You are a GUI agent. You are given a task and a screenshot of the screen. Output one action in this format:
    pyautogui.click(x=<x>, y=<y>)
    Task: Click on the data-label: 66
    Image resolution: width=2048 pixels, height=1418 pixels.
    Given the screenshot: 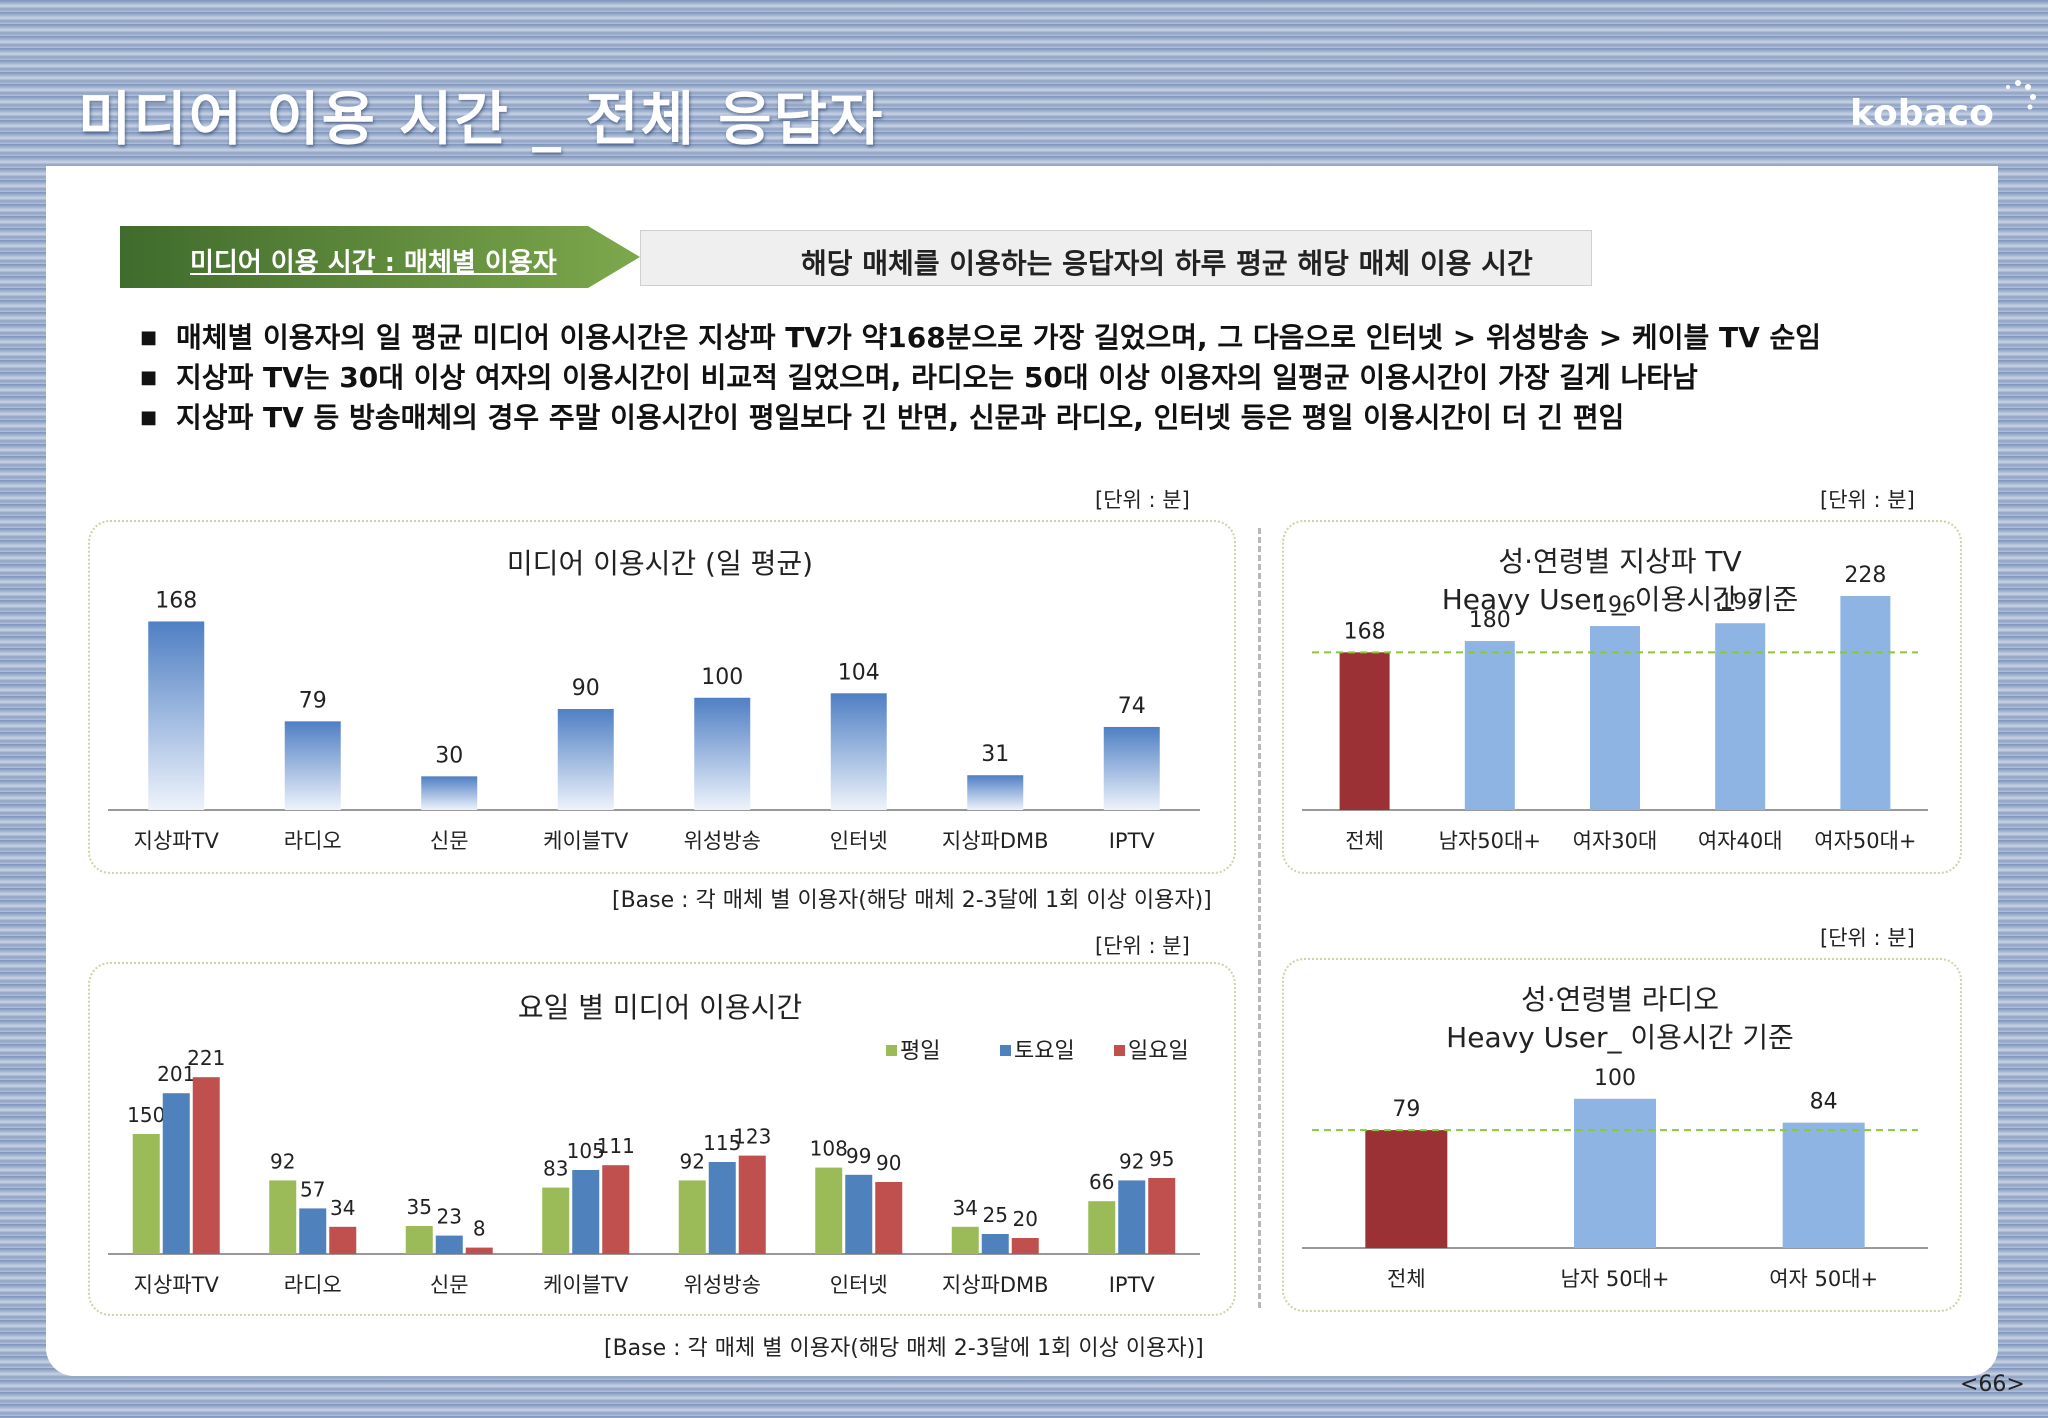 What is the action you would take?
    pyautogui.click(x=1101, y=1182)
    